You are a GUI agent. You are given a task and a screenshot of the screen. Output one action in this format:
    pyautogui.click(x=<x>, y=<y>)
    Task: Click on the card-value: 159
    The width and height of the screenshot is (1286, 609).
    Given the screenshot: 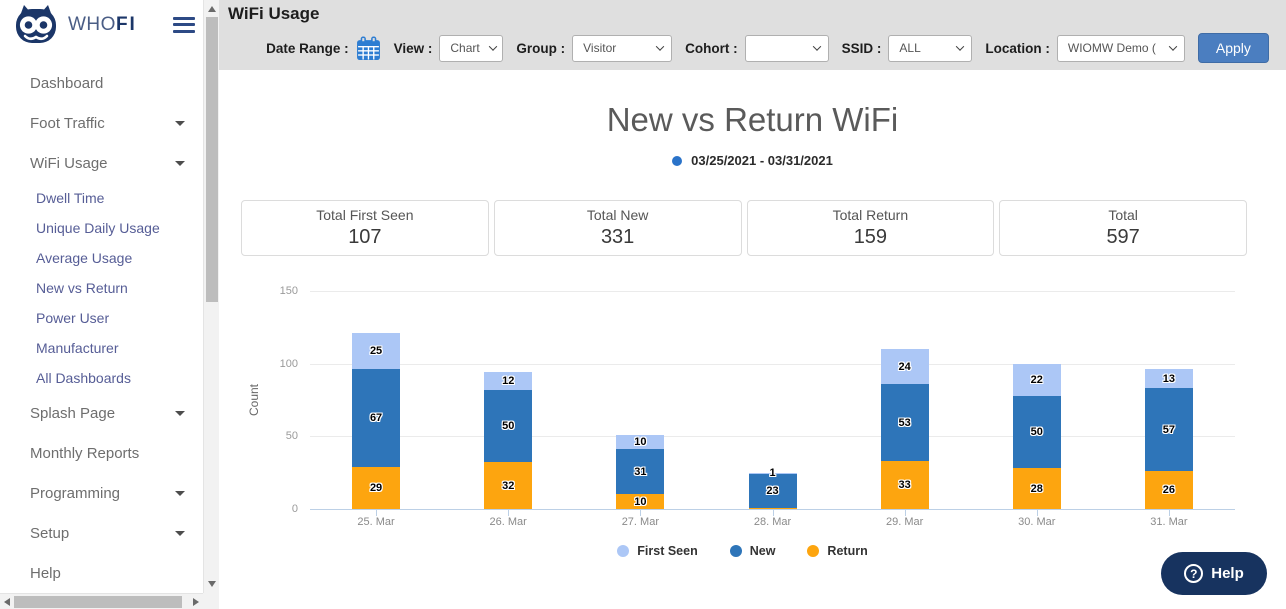 What is the action you would take?
    pyautogui.click(x=870, y=237)
    